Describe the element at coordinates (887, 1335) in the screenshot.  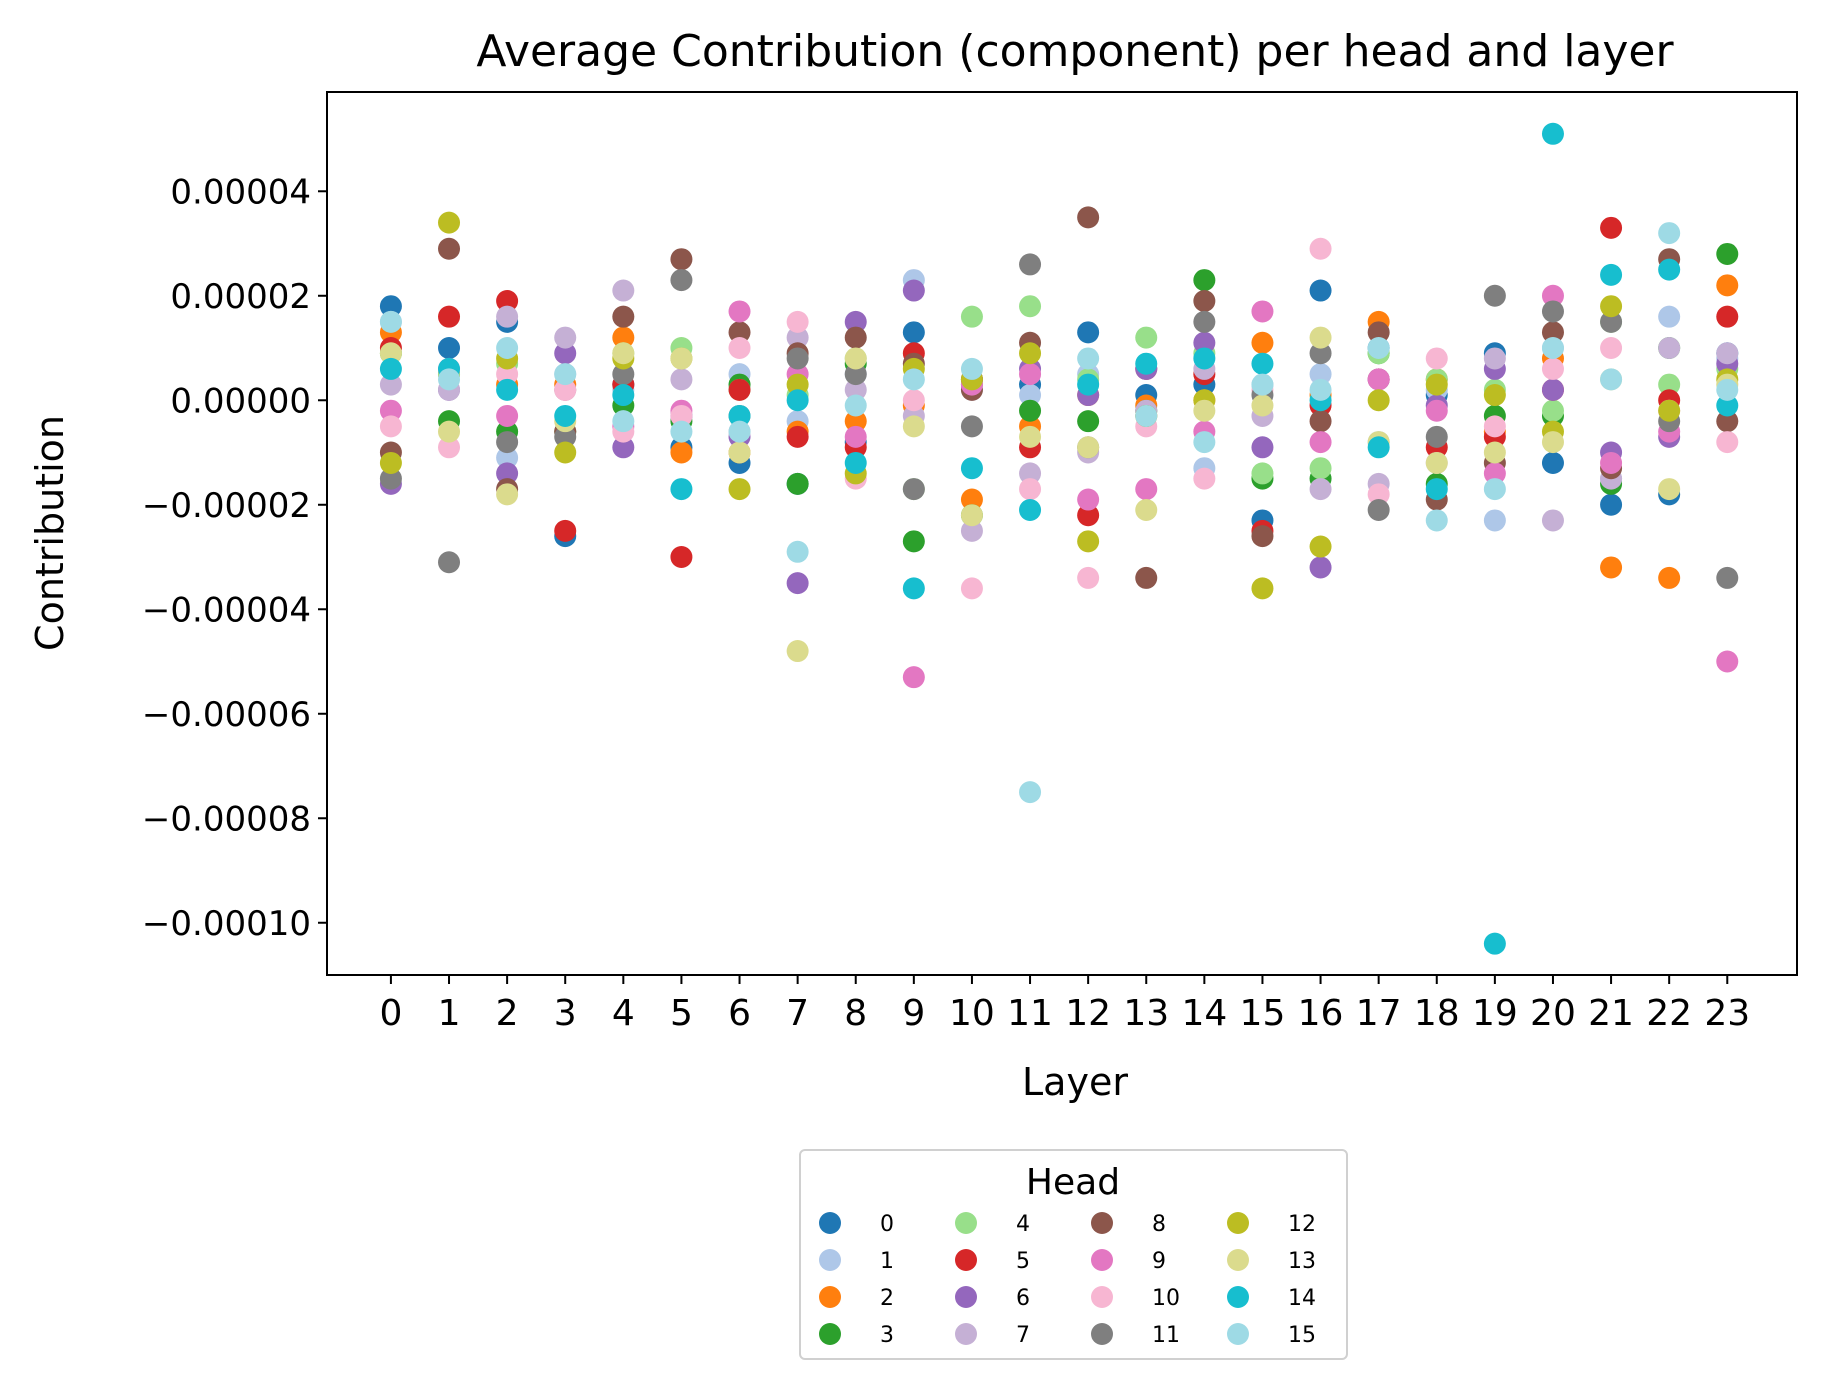
I see `legend-label: 3` at that location.